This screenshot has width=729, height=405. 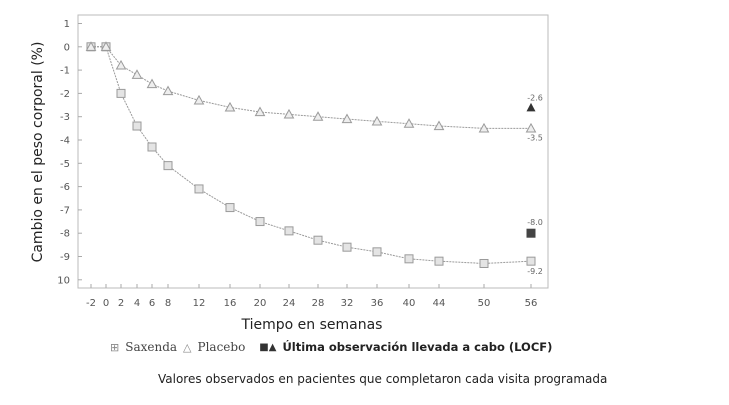 I want to click on y-tick-label: 0, so click(x=67, y=47).